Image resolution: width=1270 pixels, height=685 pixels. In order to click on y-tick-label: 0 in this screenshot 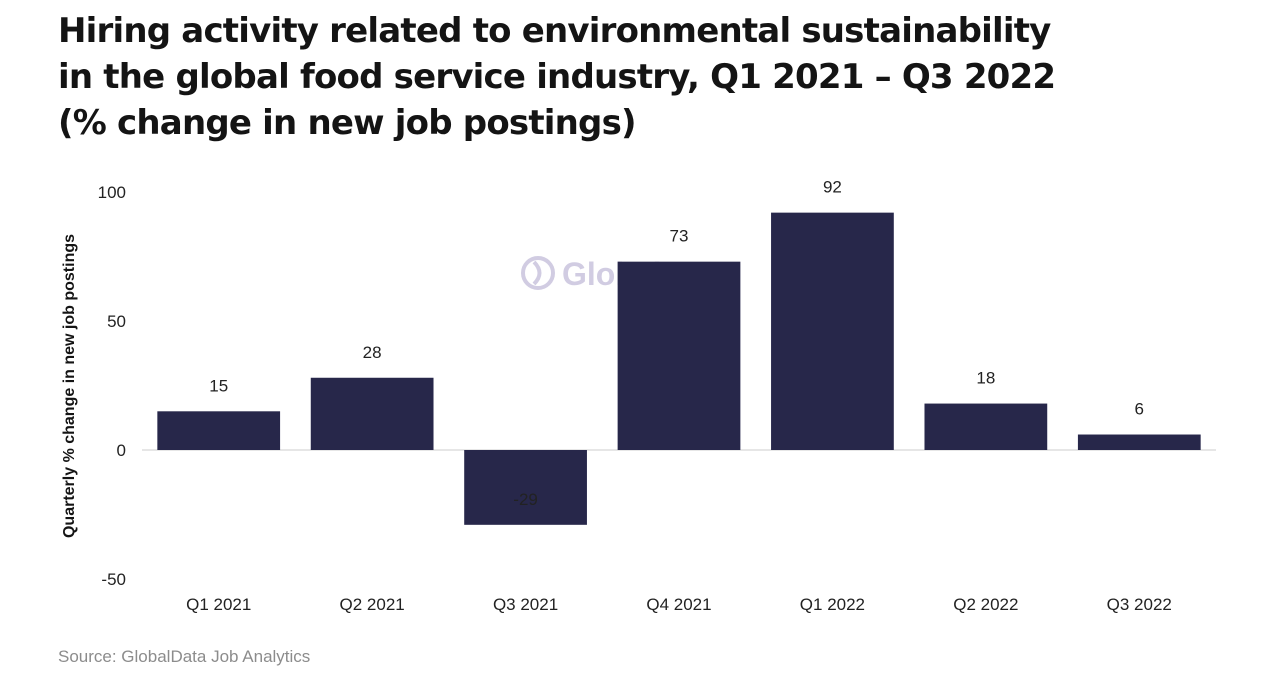, I will do `click(121, 450)`.